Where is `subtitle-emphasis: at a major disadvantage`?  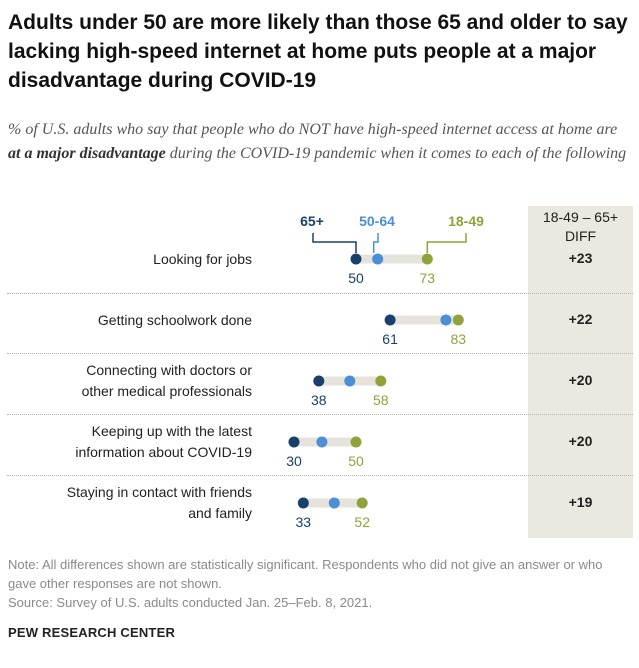
subtitle-emphasis: at a major disadvantage is located at coordinates (87, 153).